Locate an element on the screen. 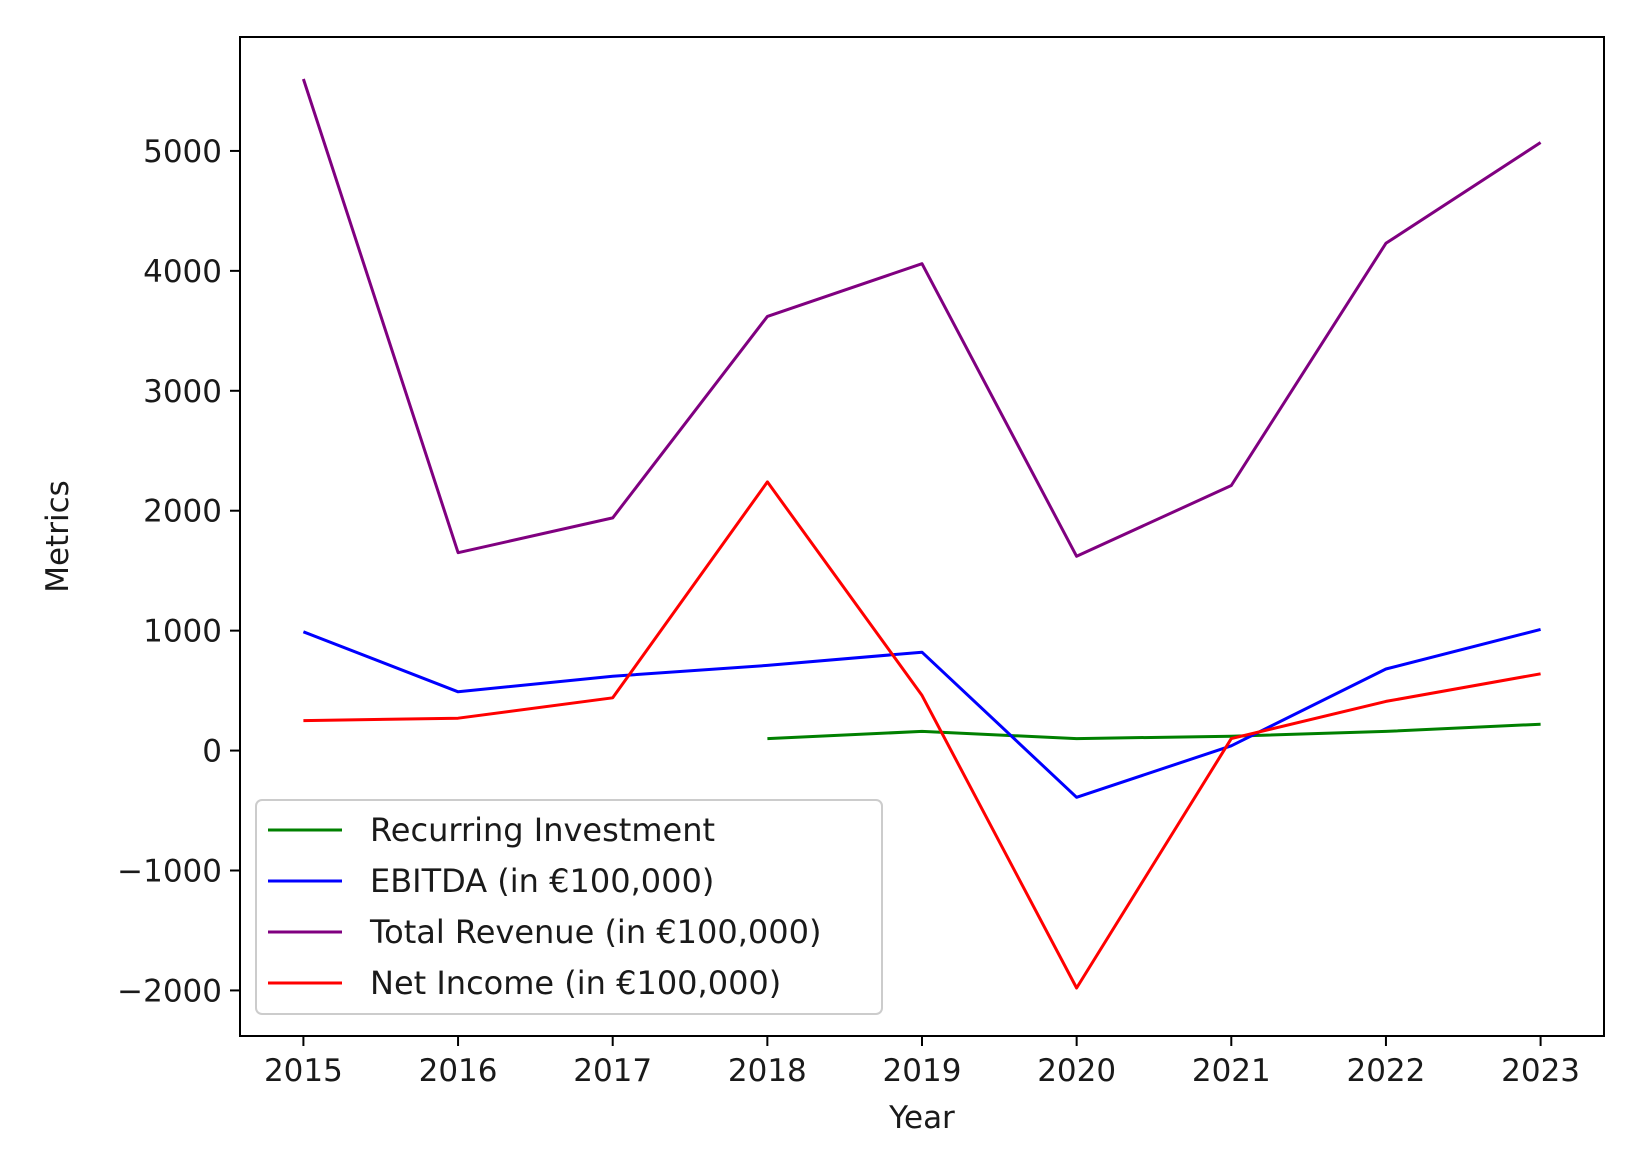  x-tick-label: 2020 is located at coordinates (1076, 1071).